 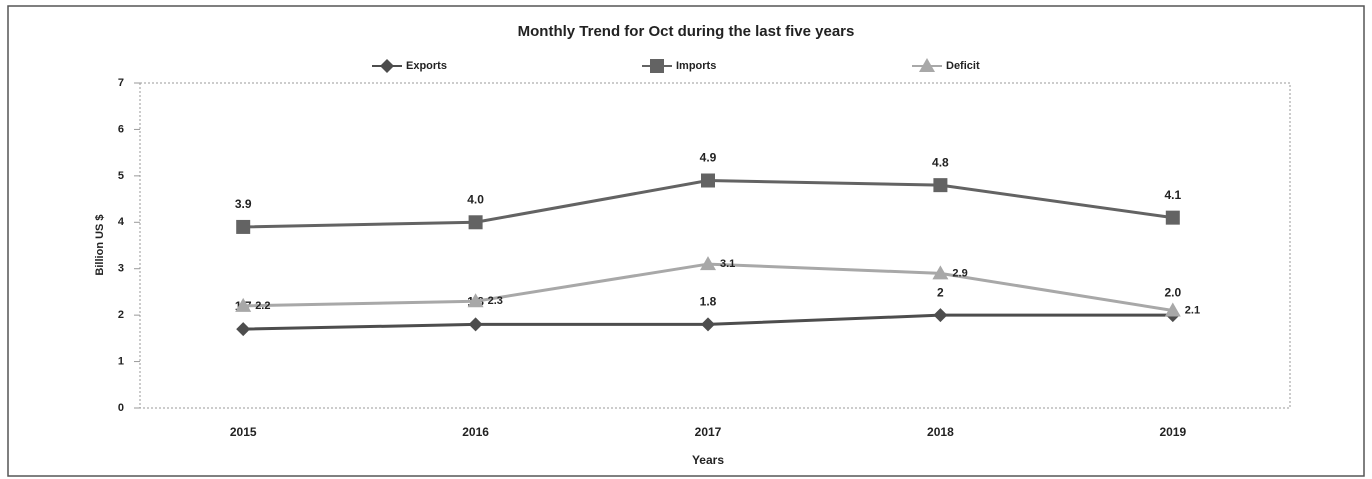 I want to click on data-label: 2.1, so click(x=1192, y=310).